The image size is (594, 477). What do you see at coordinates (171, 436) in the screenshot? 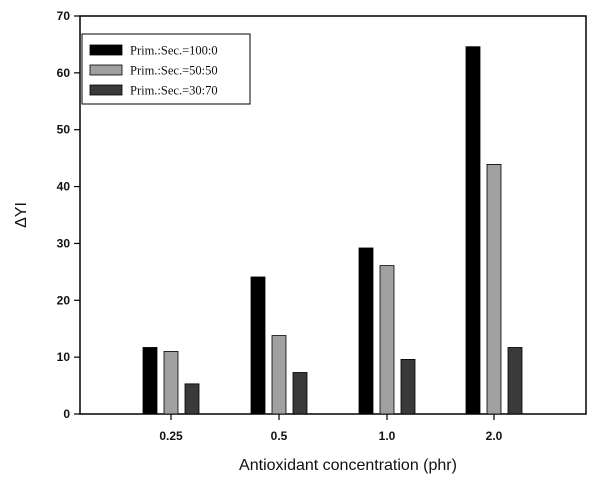
I see `x-tick-label: 0.25` at bounding box center [171, 436].